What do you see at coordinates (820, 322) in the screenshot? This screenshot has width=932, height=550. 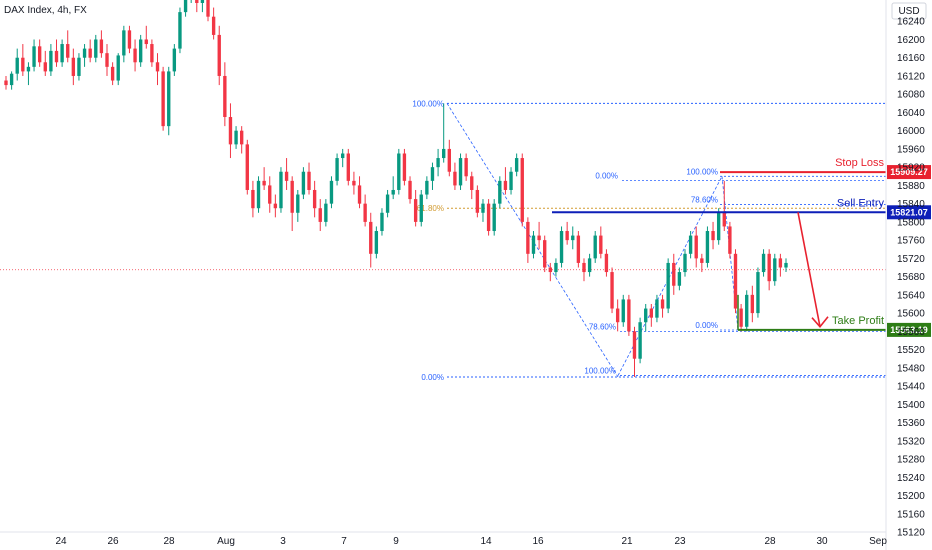 I see `projection-arrowhead` at bounding box center [820, 322].